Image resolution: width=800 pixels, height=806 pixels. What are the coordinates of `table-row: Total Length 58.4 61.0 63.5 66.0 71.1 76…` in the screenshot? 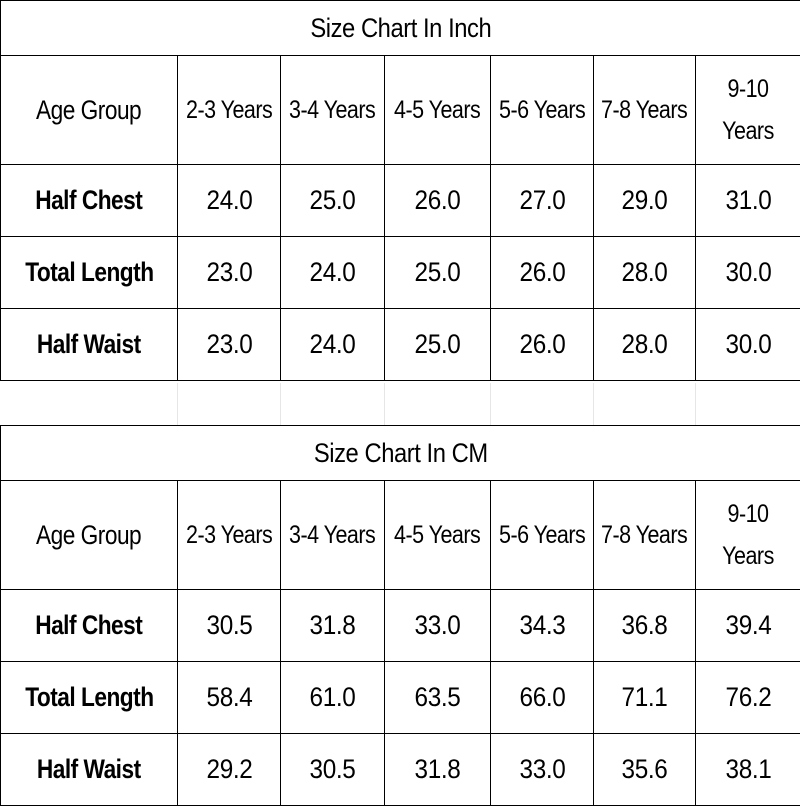 It's located at (400, 698).